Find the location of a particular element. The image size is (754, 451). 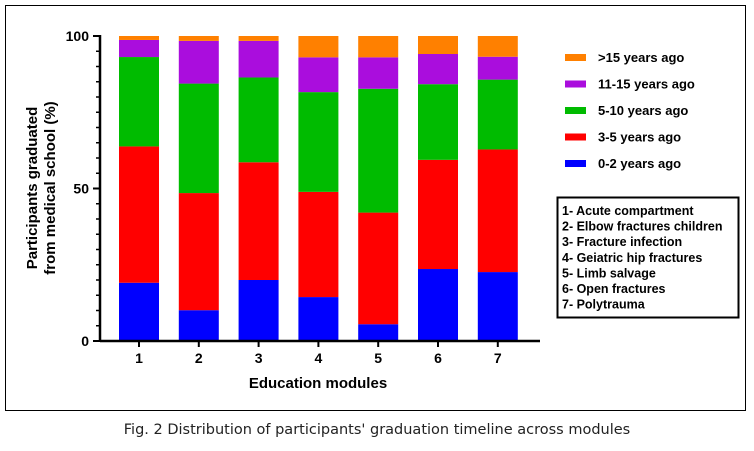

x-tick-label: 5 is located at coordinates (378, 358).